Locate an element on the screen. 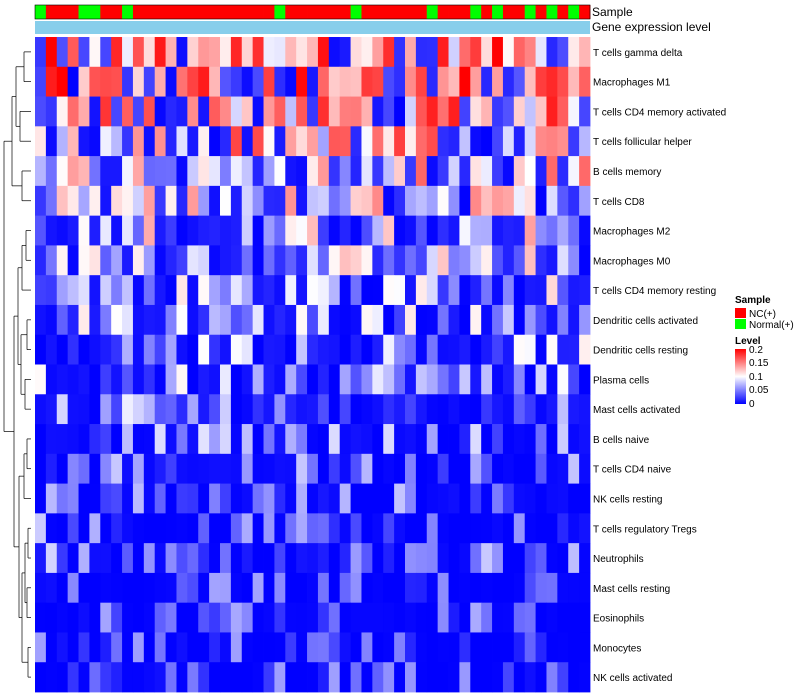 The image size is (800, 700). legend-sample-title: Sample is located at coordinates (753, 300).